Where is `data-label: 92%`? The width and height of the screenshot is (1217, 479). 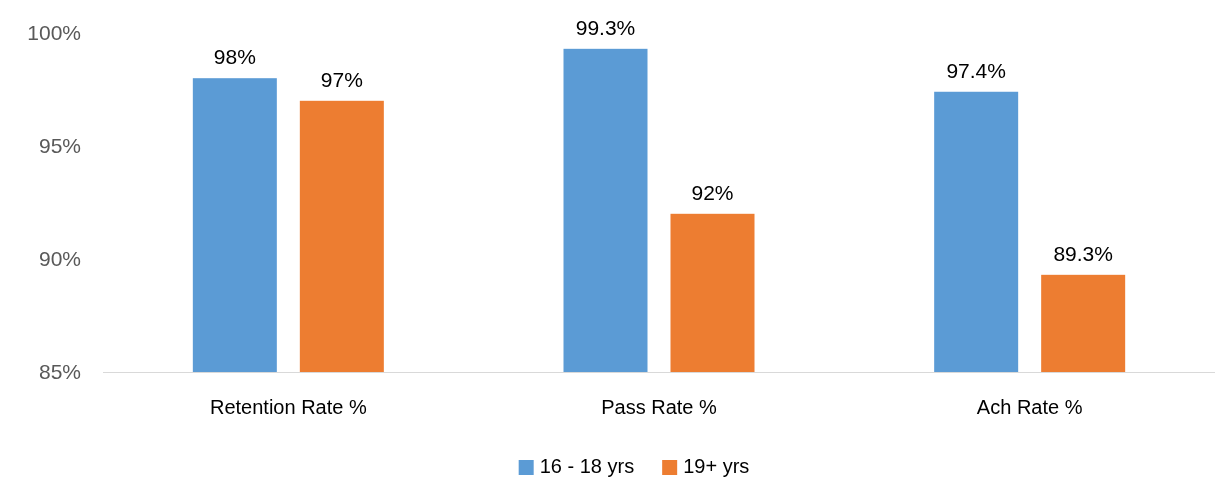
data-label: 92% is located at coordinates (712, 192).